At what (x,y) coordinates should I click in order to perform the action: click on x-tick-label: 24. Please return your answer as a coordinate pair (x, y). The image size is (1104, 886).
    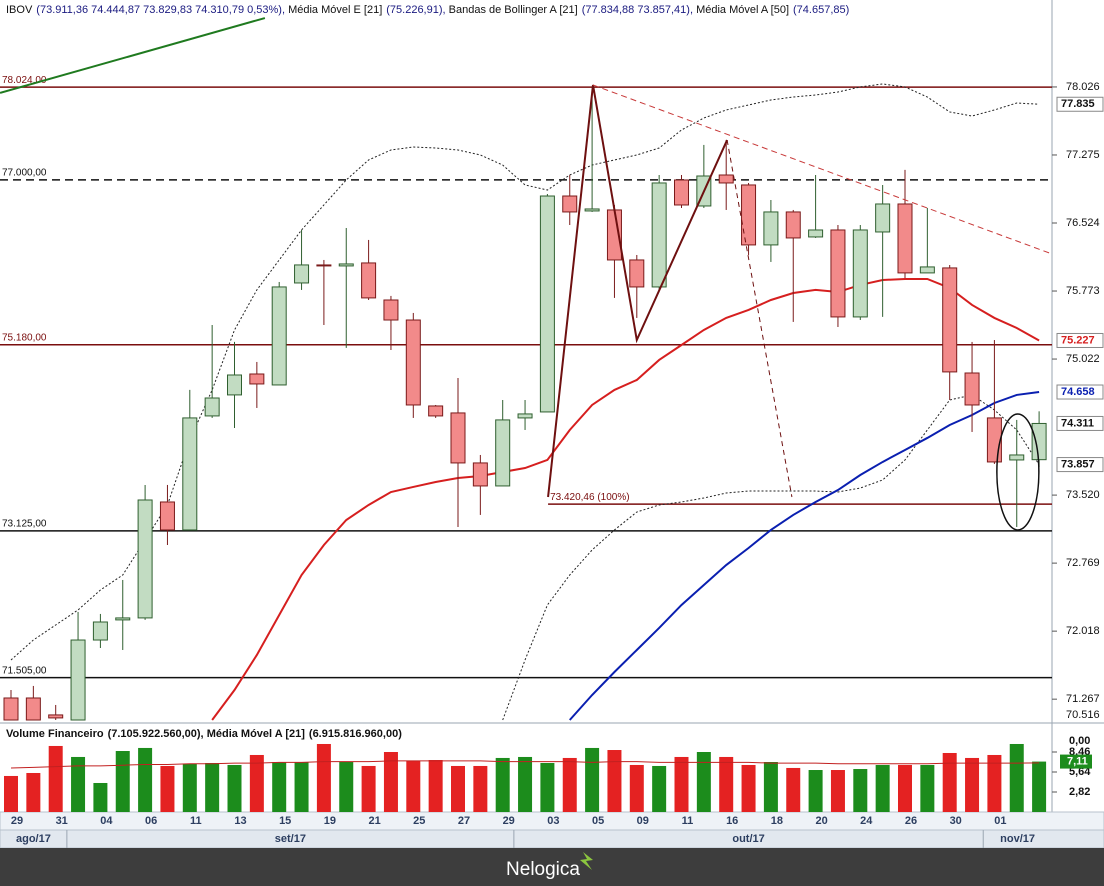
    Looking at the image, I should click on (866, 821).